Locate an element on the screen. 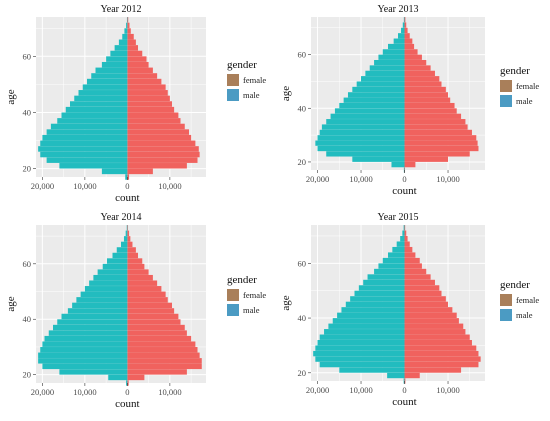 This screenshot has width=550, height=421. legend: gender female male is located at coordinates (519, 86).